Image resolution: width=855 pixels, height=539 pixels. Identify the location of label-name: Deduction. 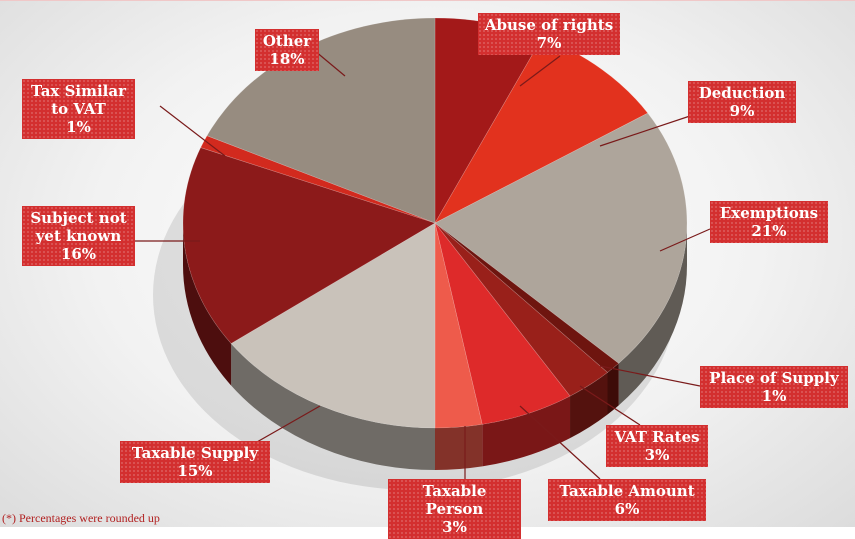
(742, 93).